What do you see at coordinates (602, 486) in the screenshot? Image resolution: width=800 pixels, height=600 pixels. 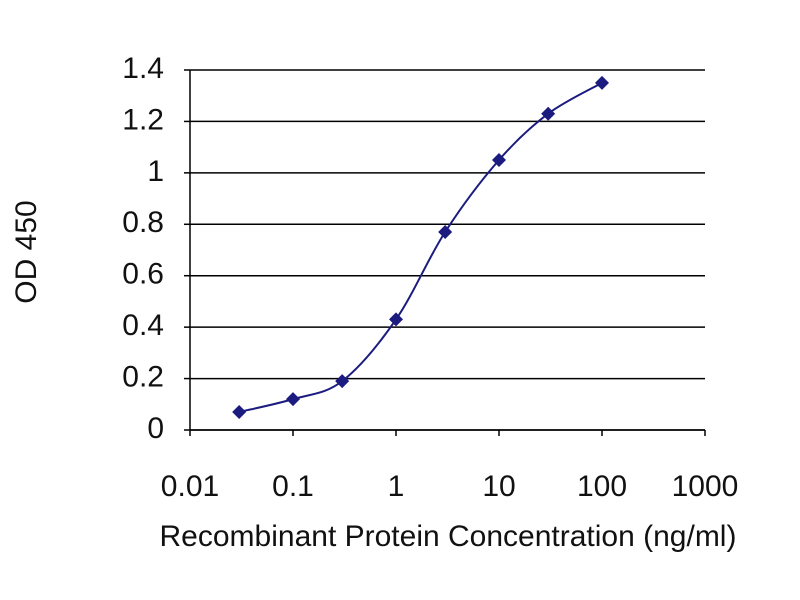 I see `x-tick-label: 100` at bounding box center [602, 486].